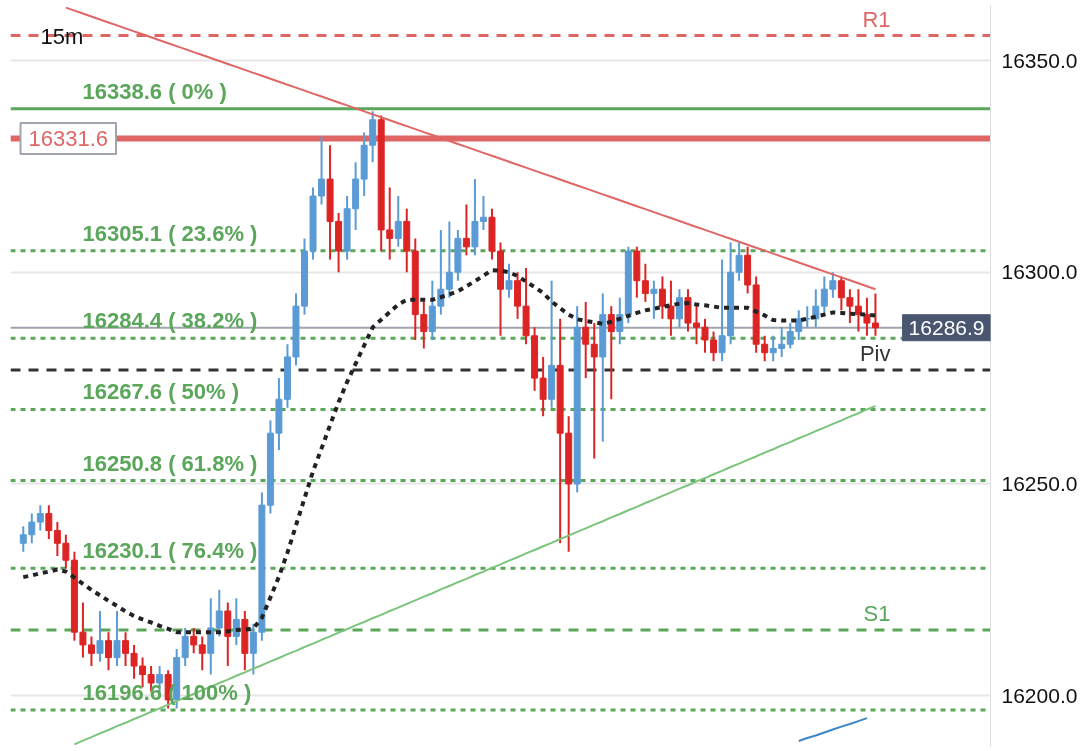  Describe the element at coordinates (876, 19) in the screenshot. I see `ref-line-label: R1` at that location.